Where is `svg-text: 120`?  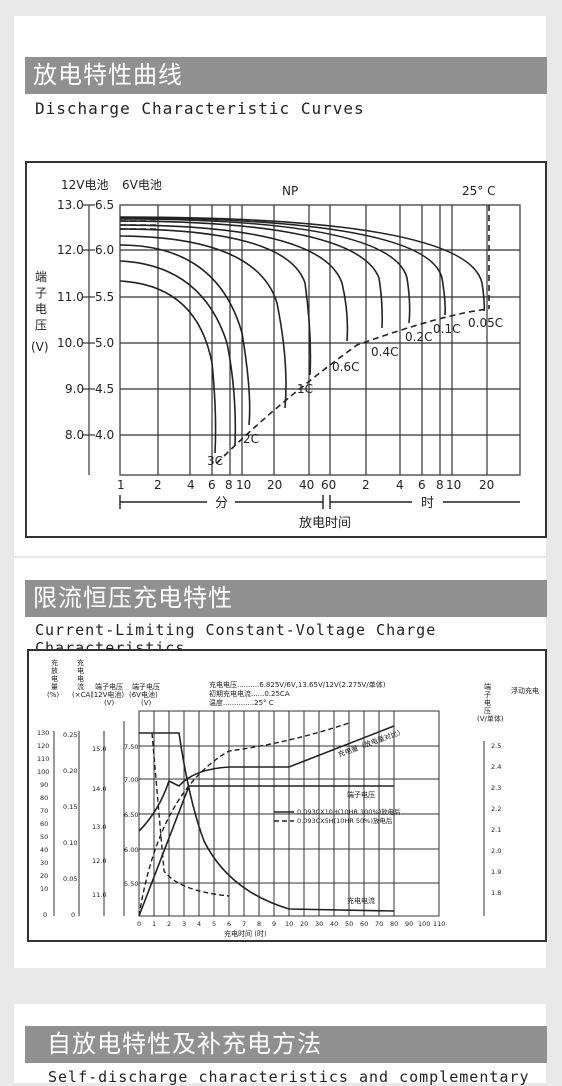 svg-text: 120 is located at coordinates (43, 746).